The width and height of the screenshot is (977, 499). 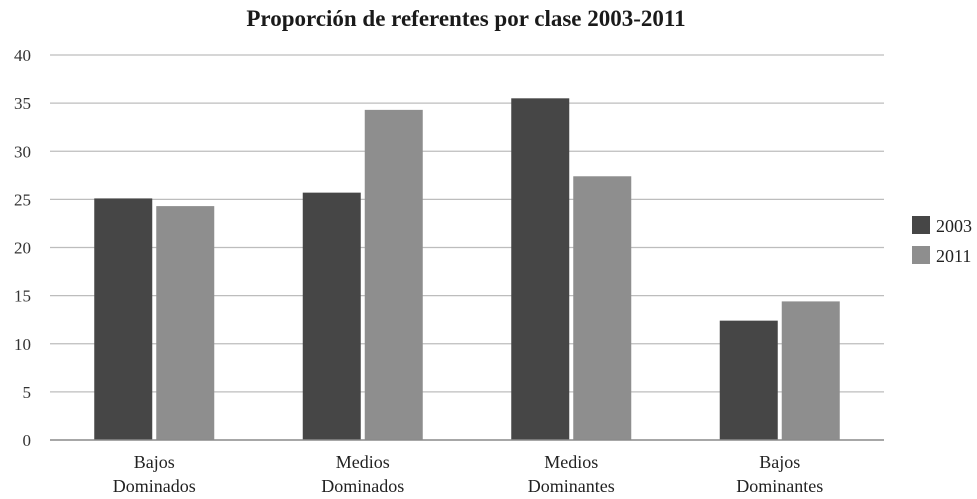 I want to click on y-tick-label: 35, so click(x=22, y=103).